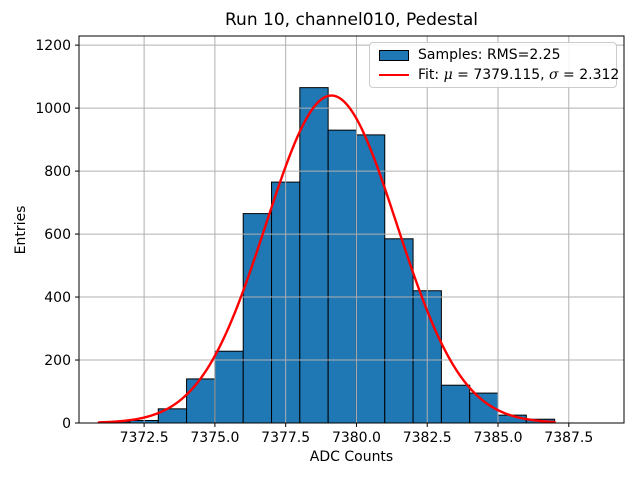 Image resolution: width=640 pixels, height=480 pixels. Describe the element at coordinates (57, 361) in the screenshot. I see `y-tick-label: 200` at that location.